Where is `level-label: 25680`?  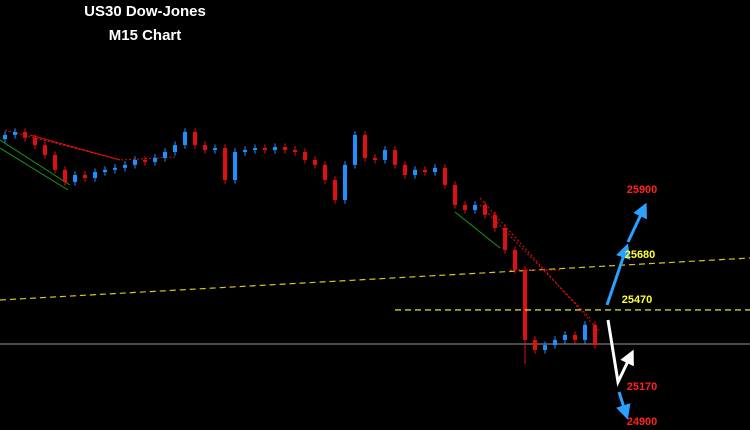
level-label: 25680 is located at coordinates (640, 255).